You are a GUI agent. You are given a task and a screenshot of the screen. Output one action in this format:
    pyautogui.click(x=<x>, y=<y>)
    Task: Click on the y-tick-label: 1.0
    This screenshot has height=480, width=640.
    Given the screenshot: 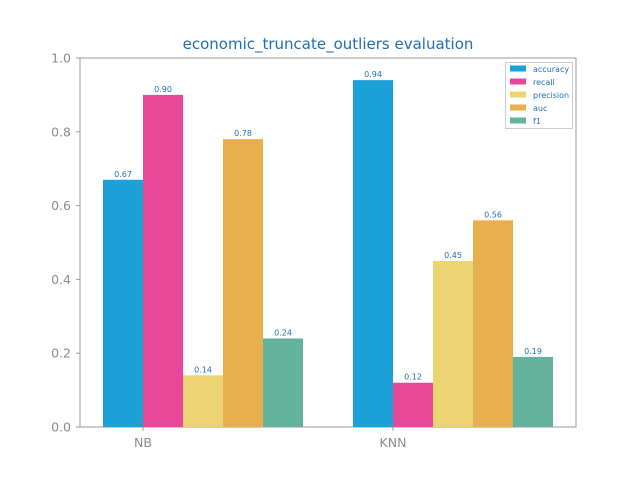 What is the action you would take?
    pyautogui.click(x=61, y=58)
    